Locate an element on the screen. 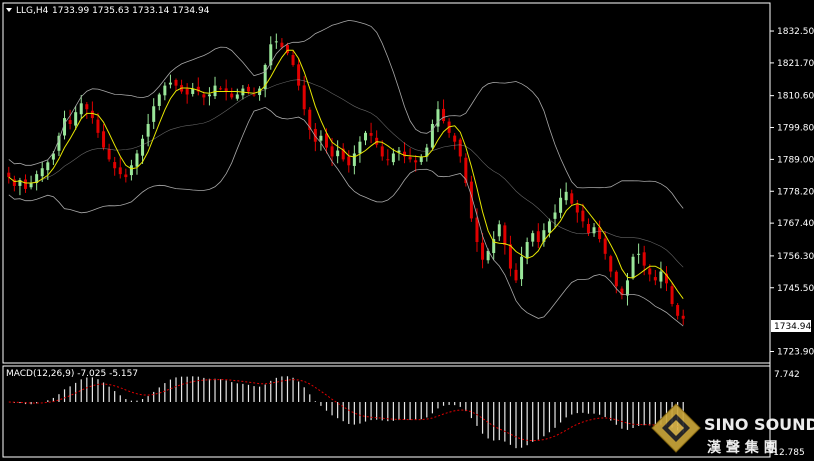  symbol-label: LLG,H4 is located at coordinates (32, 11).